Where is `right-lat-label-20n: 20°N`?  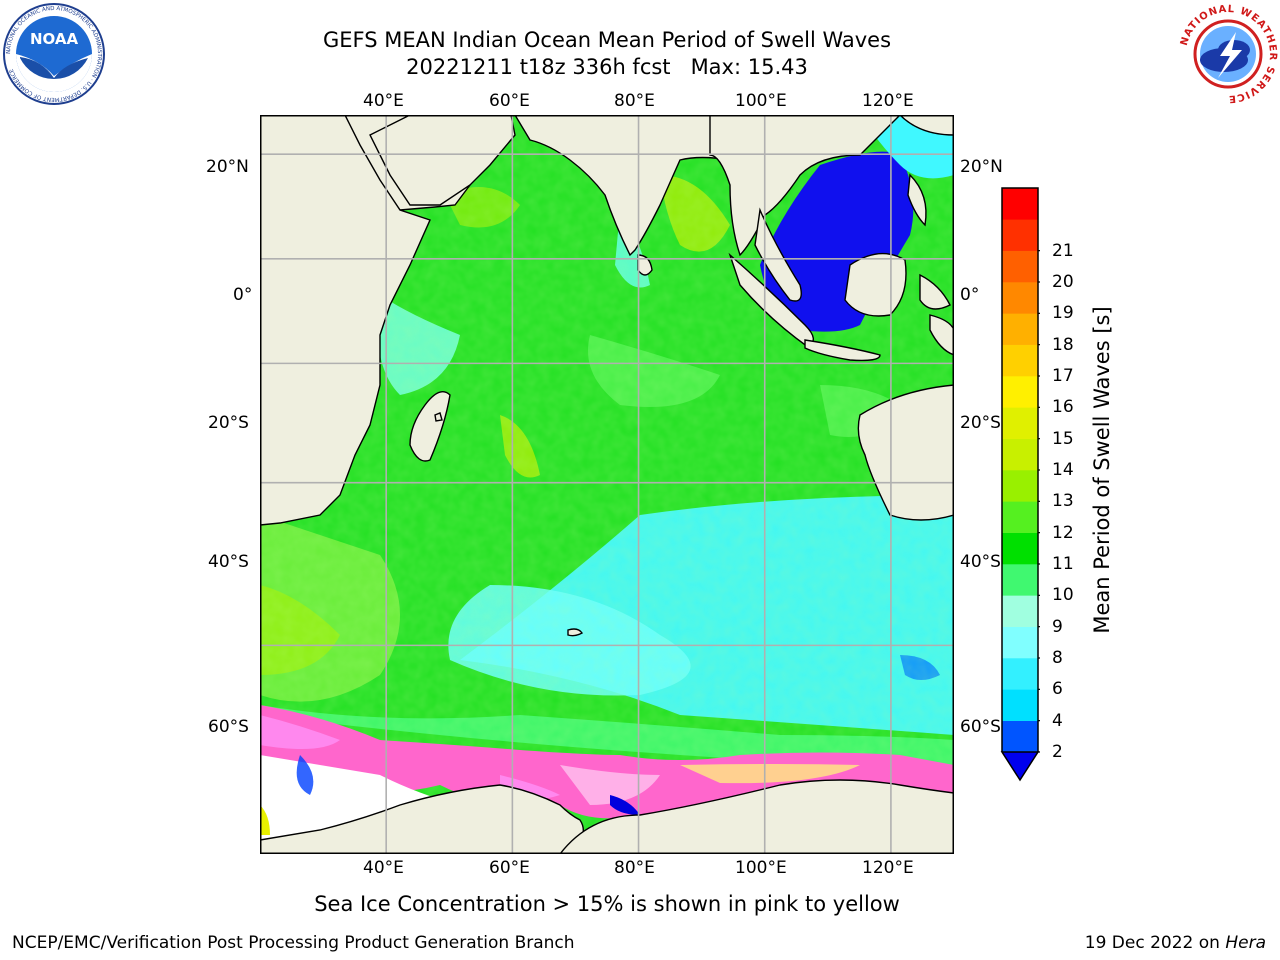 right-lat-label-20n: 20°N is located at coordinates (981, 167).